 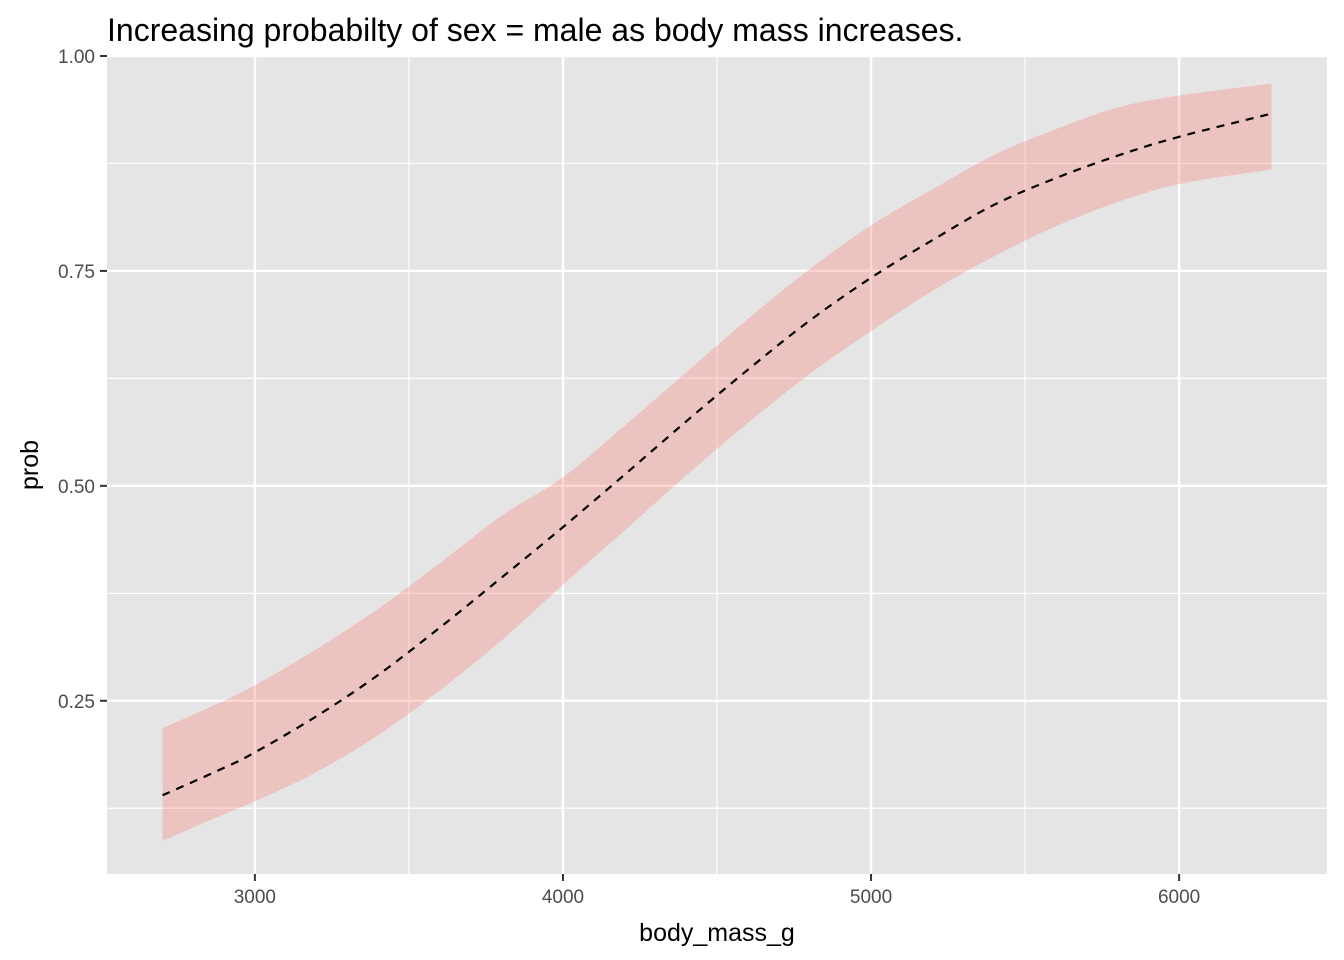 What do you see at coordinates (82, 380) in the screenshot?
I see `y-axis: 0.25 0.50 0.75 1.00` at bounding box center [82, 380].